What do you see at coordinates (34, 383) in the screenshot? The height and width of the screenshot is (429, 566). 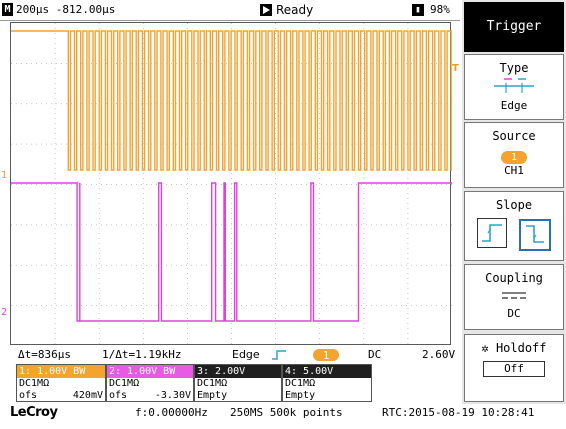 I see `channel-1-coupling: DC1MΩ` at bounding box center [34, 383].